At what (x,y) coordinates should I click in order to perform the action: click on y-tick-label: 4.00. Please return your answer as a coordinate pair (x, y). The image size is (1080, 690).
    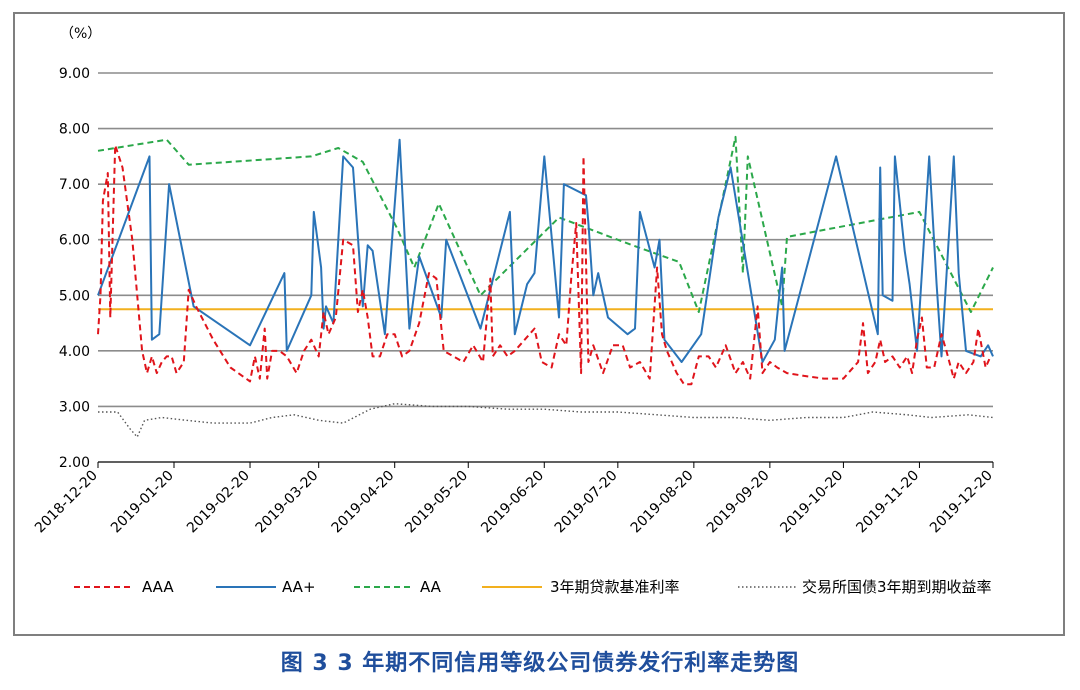
    Looking at the image, I should click on (74, 352).